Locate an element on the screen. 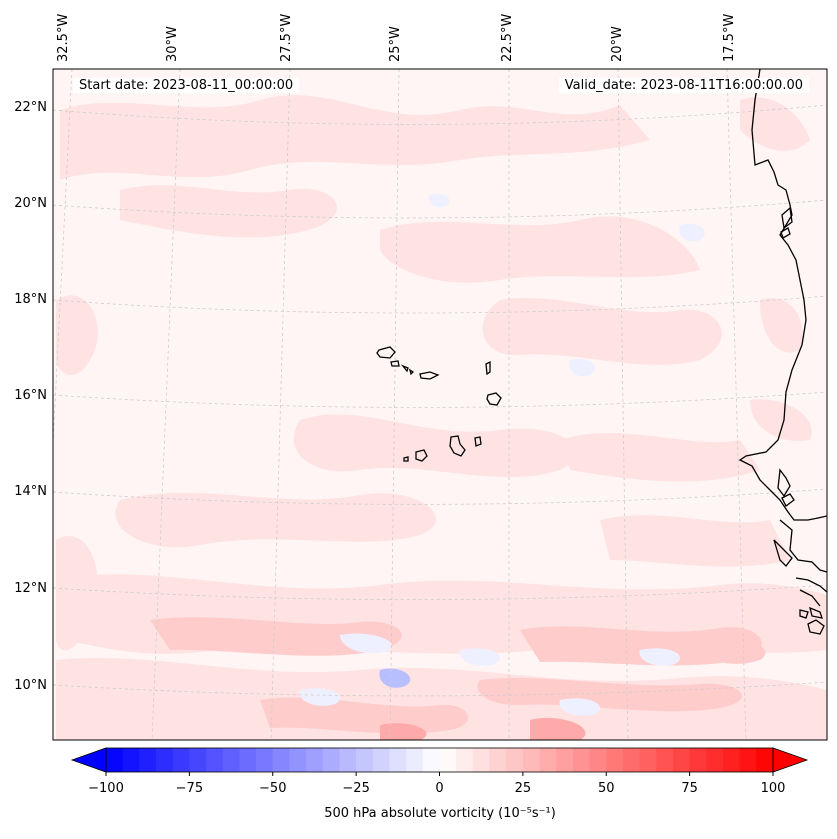 The image size is (837, 839). latitude-labels: 22°N 20°N 18°N 16°N 14°N 12°N 10°N is located at coordinates (30, 396).